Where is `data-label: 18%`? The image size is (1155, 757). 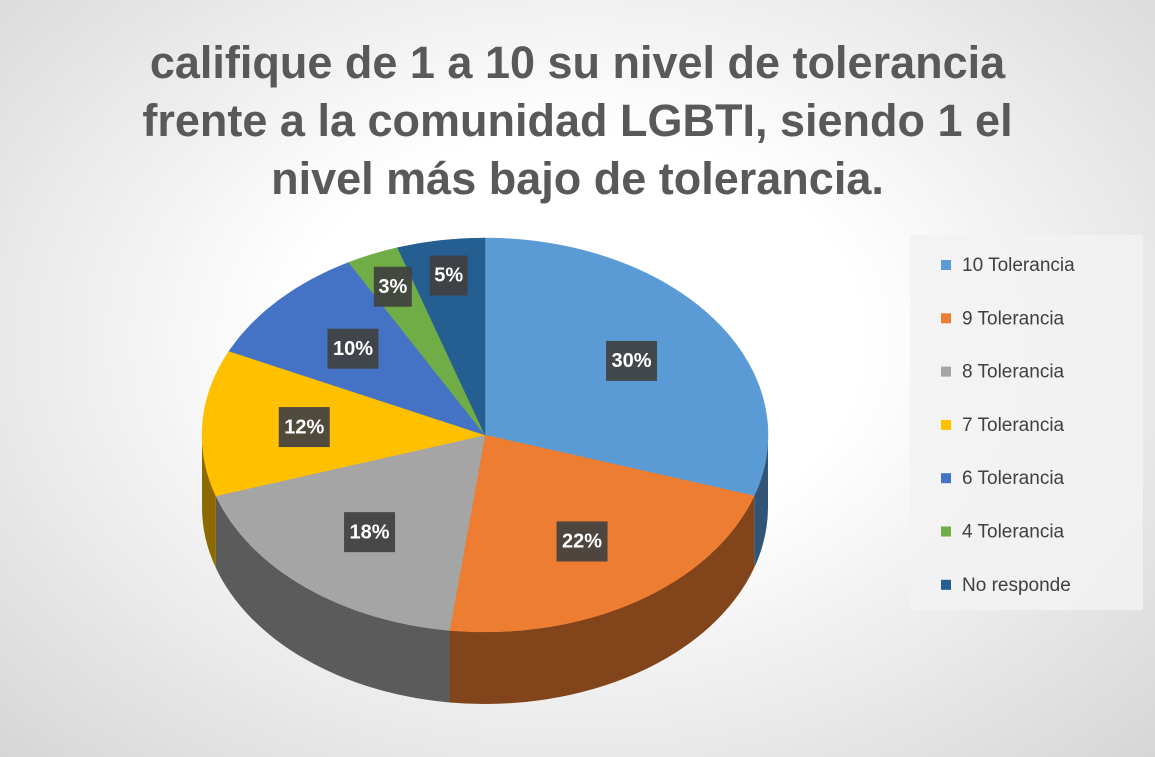 data-label: 18% is located at coordinates (370, 532).